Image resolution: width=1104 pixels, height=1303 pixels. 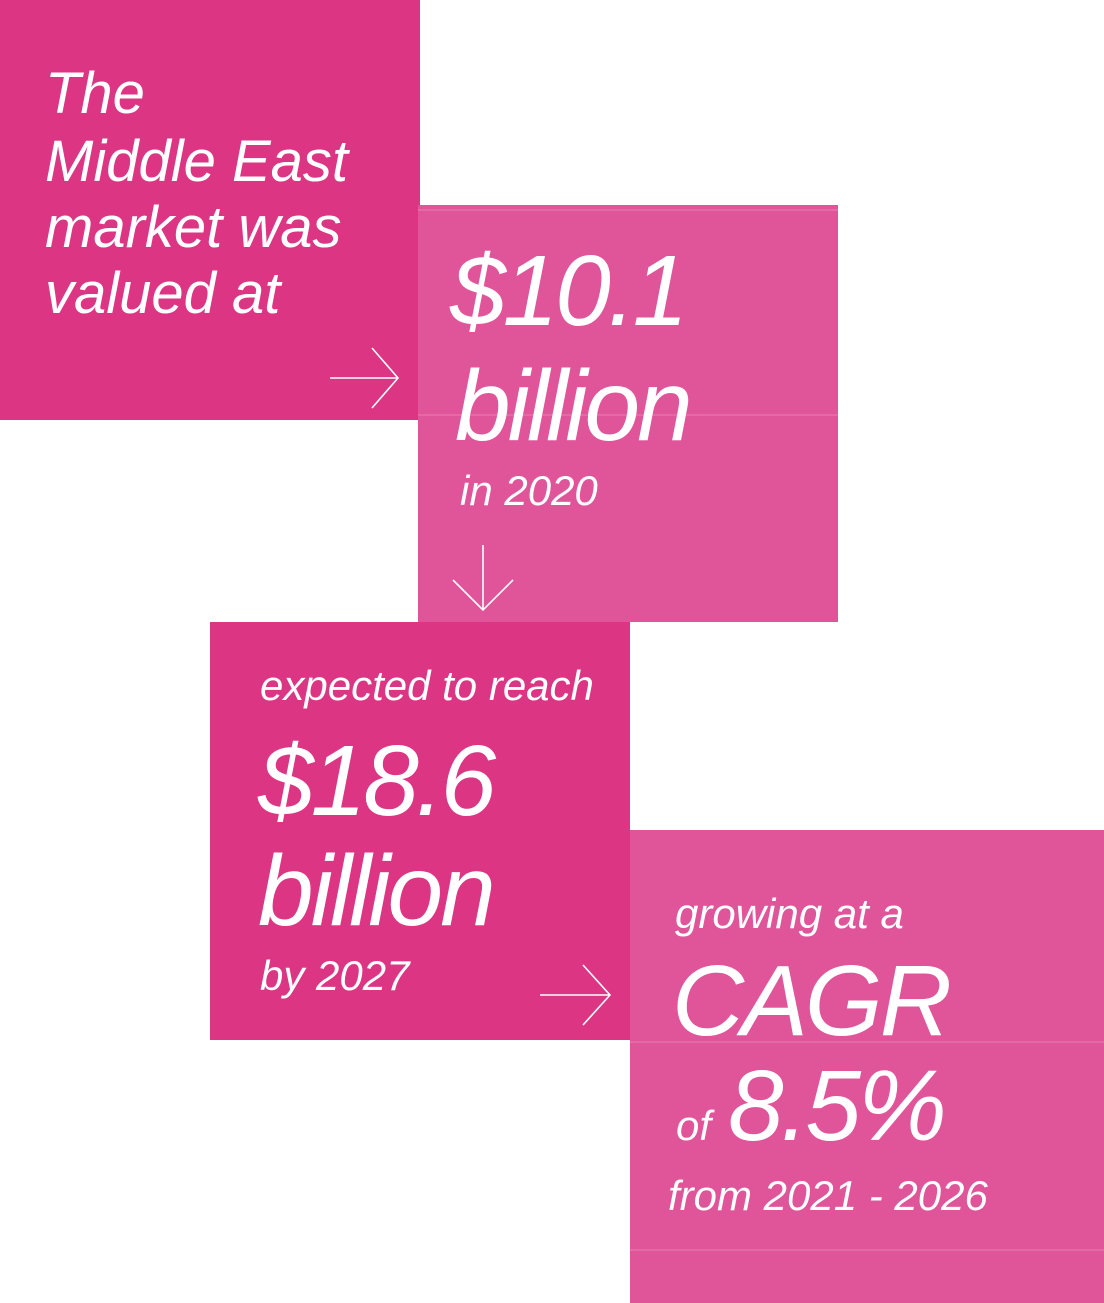 What do you see at coordinates (95, 93) in the screenshot?
I see `text-line: The` at bounding box center [95, 93].